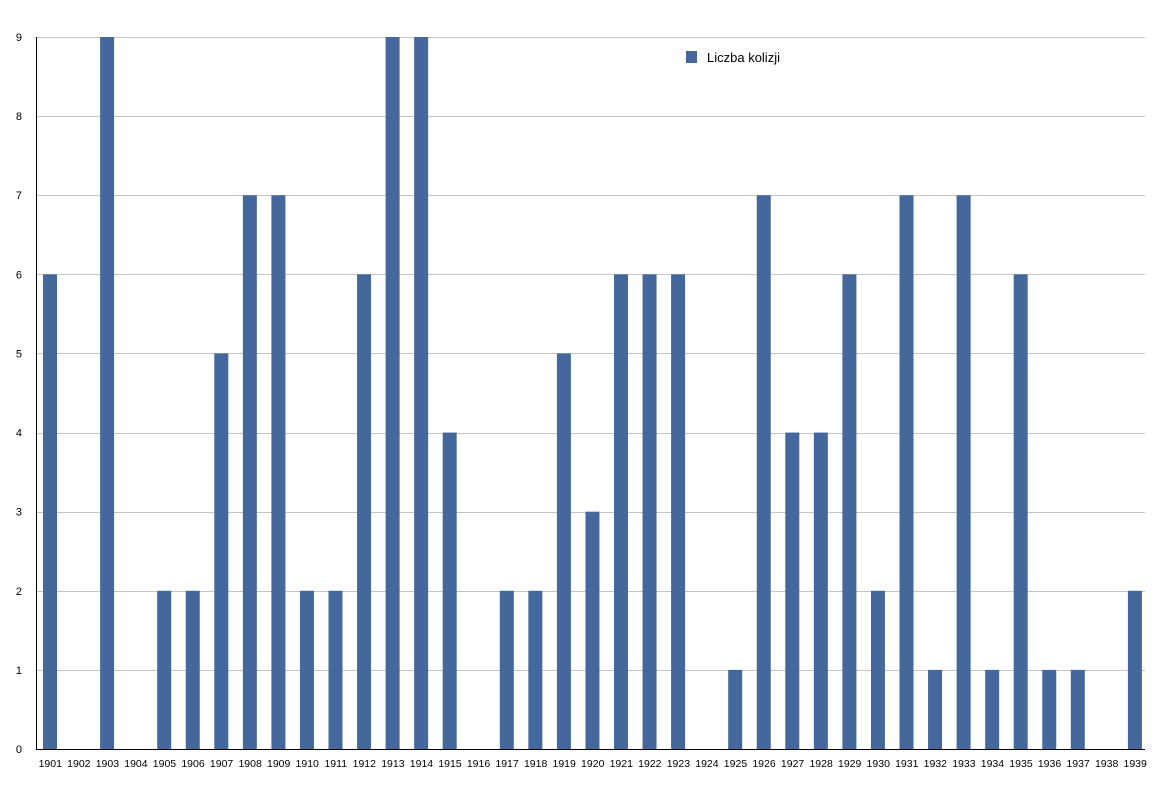 The image size is (1175, 789). What do you see at coordinates (679, 764) in the screenshot?
I see `x-tick-label: 1923` at bounding box center [679, 764].